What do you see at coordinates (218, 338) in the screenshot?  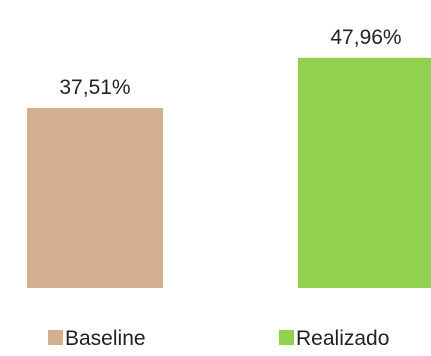 I see `legend: Baseline Realizado` at bounding box center [218, 338].